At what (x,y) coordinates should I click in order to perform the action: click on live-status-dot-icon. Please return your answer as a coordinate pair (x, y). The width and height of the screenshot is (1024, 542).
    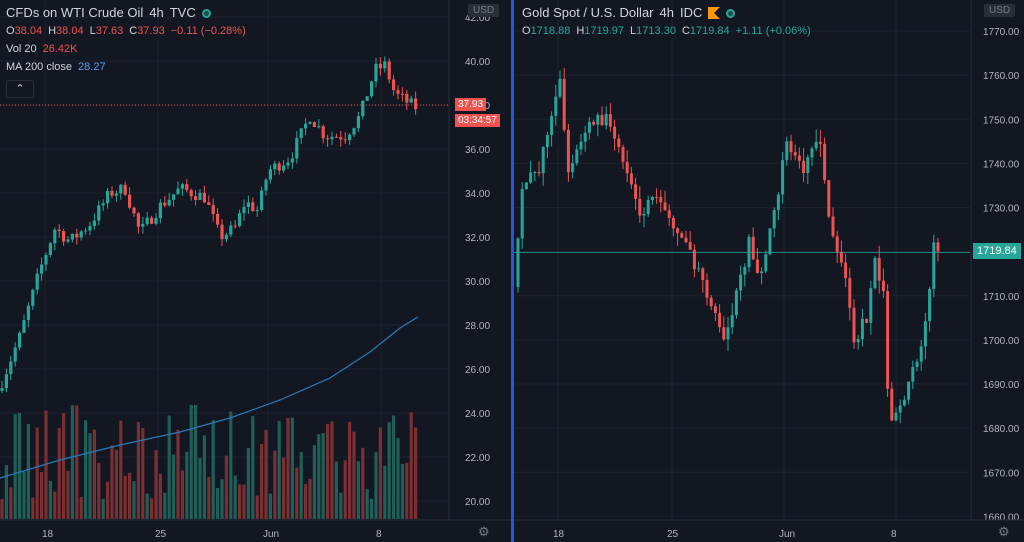
    Looking at the image, I should click on (206, 13).